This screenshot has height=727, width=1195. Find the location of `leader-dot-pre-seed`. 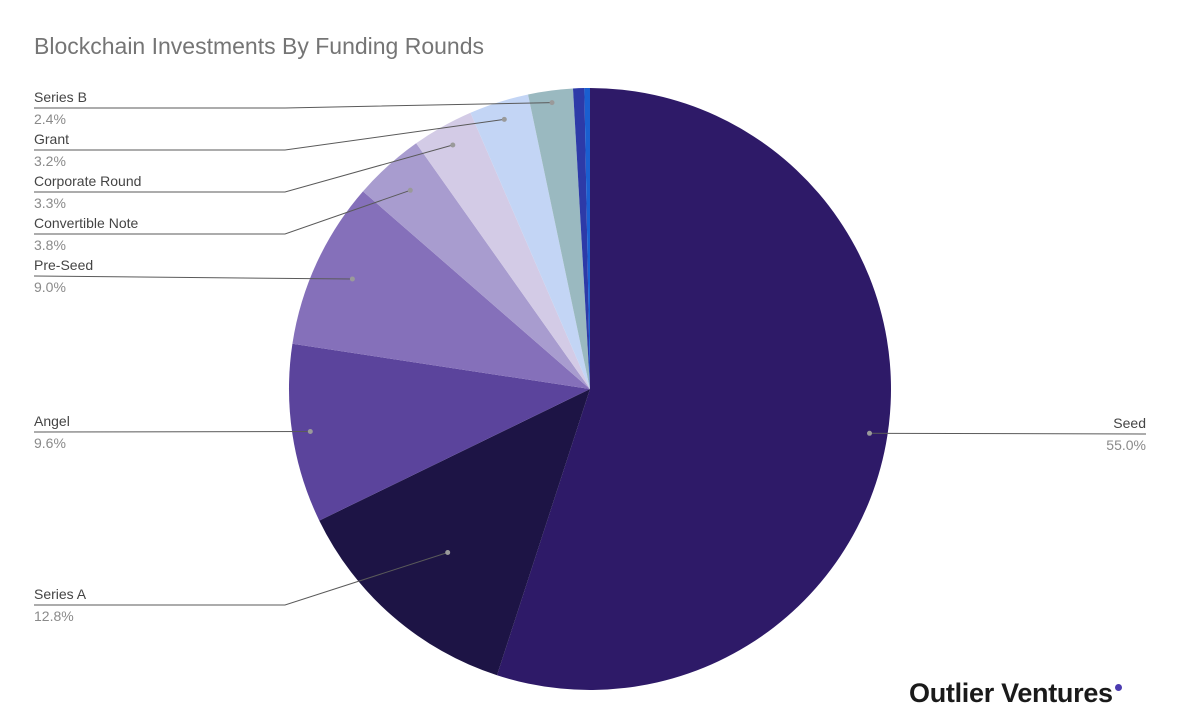

leader-dot-pre-seed is located at coordinates (352, 279).